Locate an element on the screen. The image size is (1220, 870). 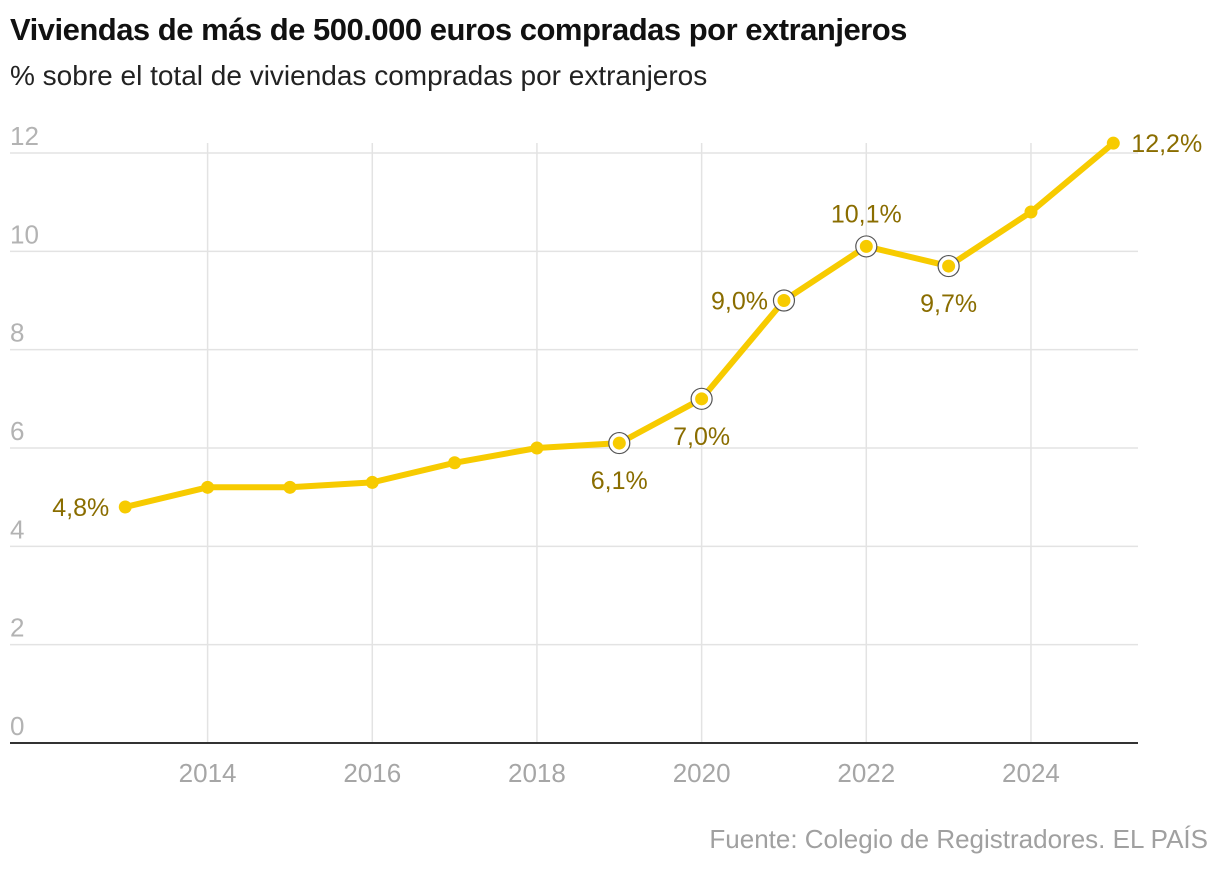
x-tick-label: 2016 is located at coordinates (372, 773).